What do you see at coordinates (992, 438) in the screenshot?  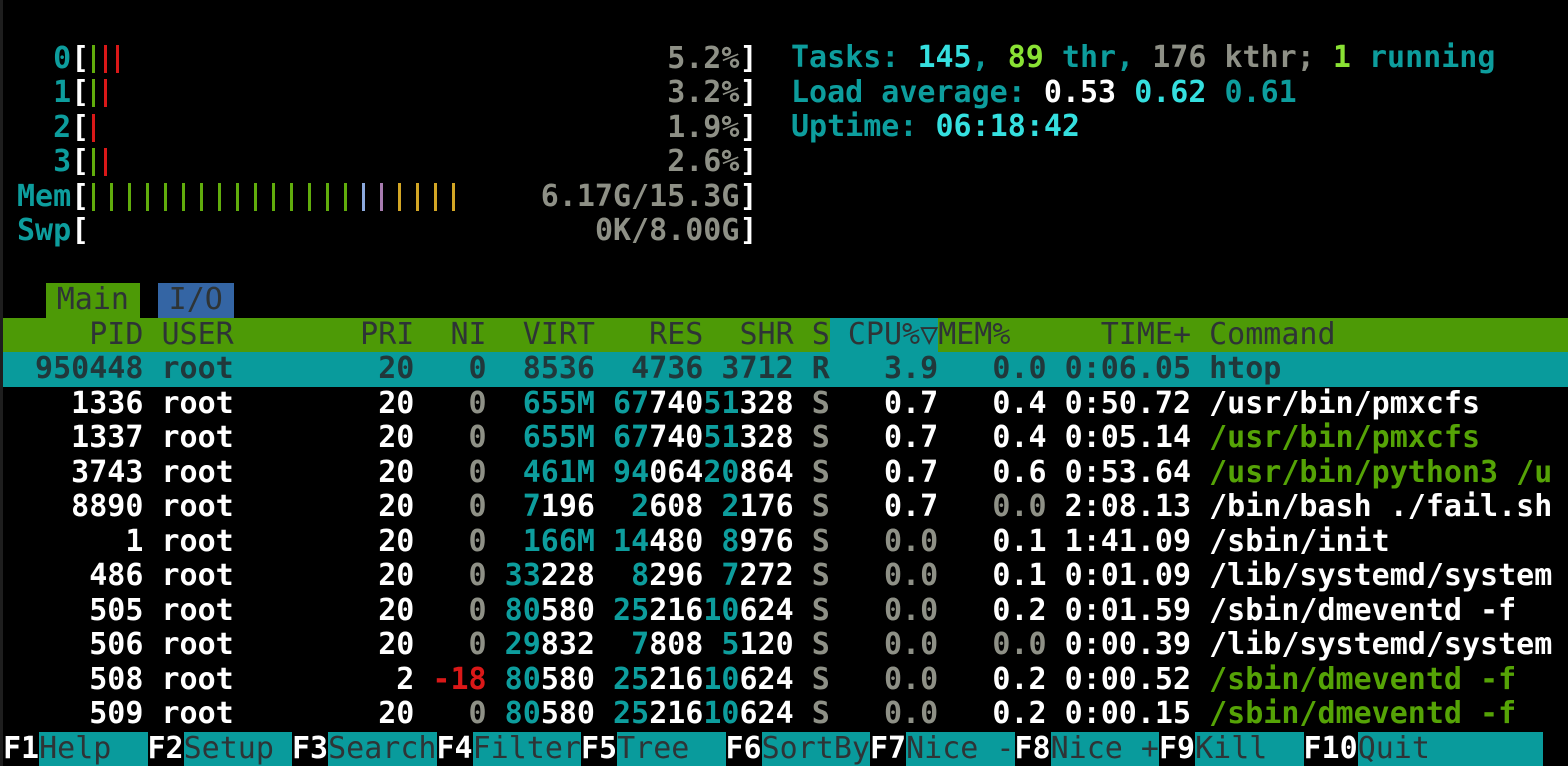 I see `cell-mem: 0.4` at bounding box center [992, 438].